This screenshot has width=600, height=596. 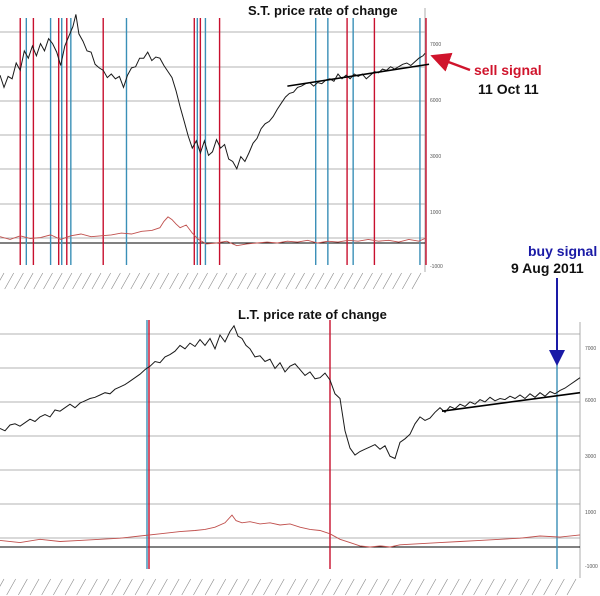 What do you see at coordinates (435, 101) in the screenshot?
I see `axis-tick-label: 6000` at bounding box center [435, 101].